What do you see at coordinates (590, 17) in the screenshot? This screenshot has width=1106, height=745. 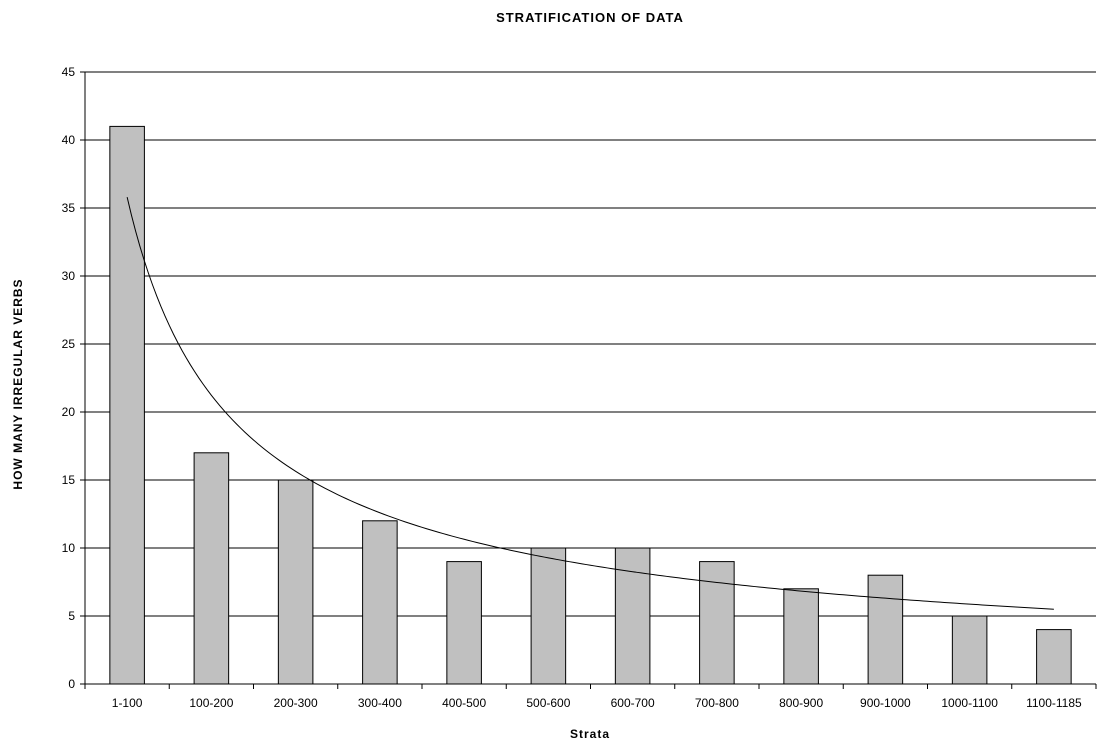 I see `chart-title: STRATIFICATION OF DATA` at bounding box center [590, 17].